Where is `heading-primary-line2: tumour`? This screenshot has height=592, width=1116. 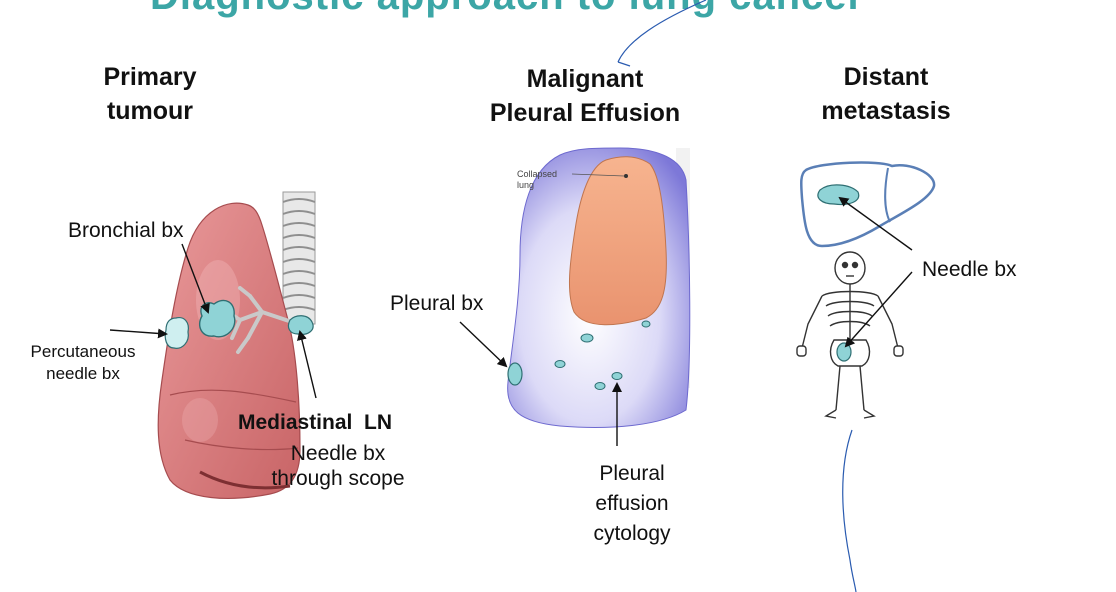 heading-primary-line2: tumour is located at coordinates (150, 111).